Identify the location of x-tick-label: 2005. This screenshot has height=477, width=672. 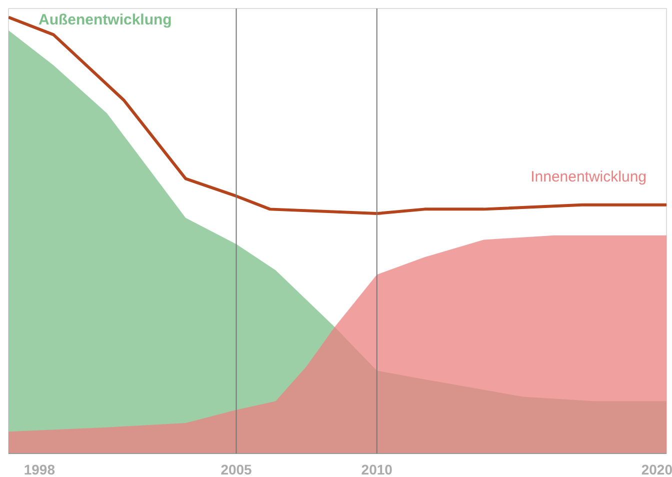
(236, 469).